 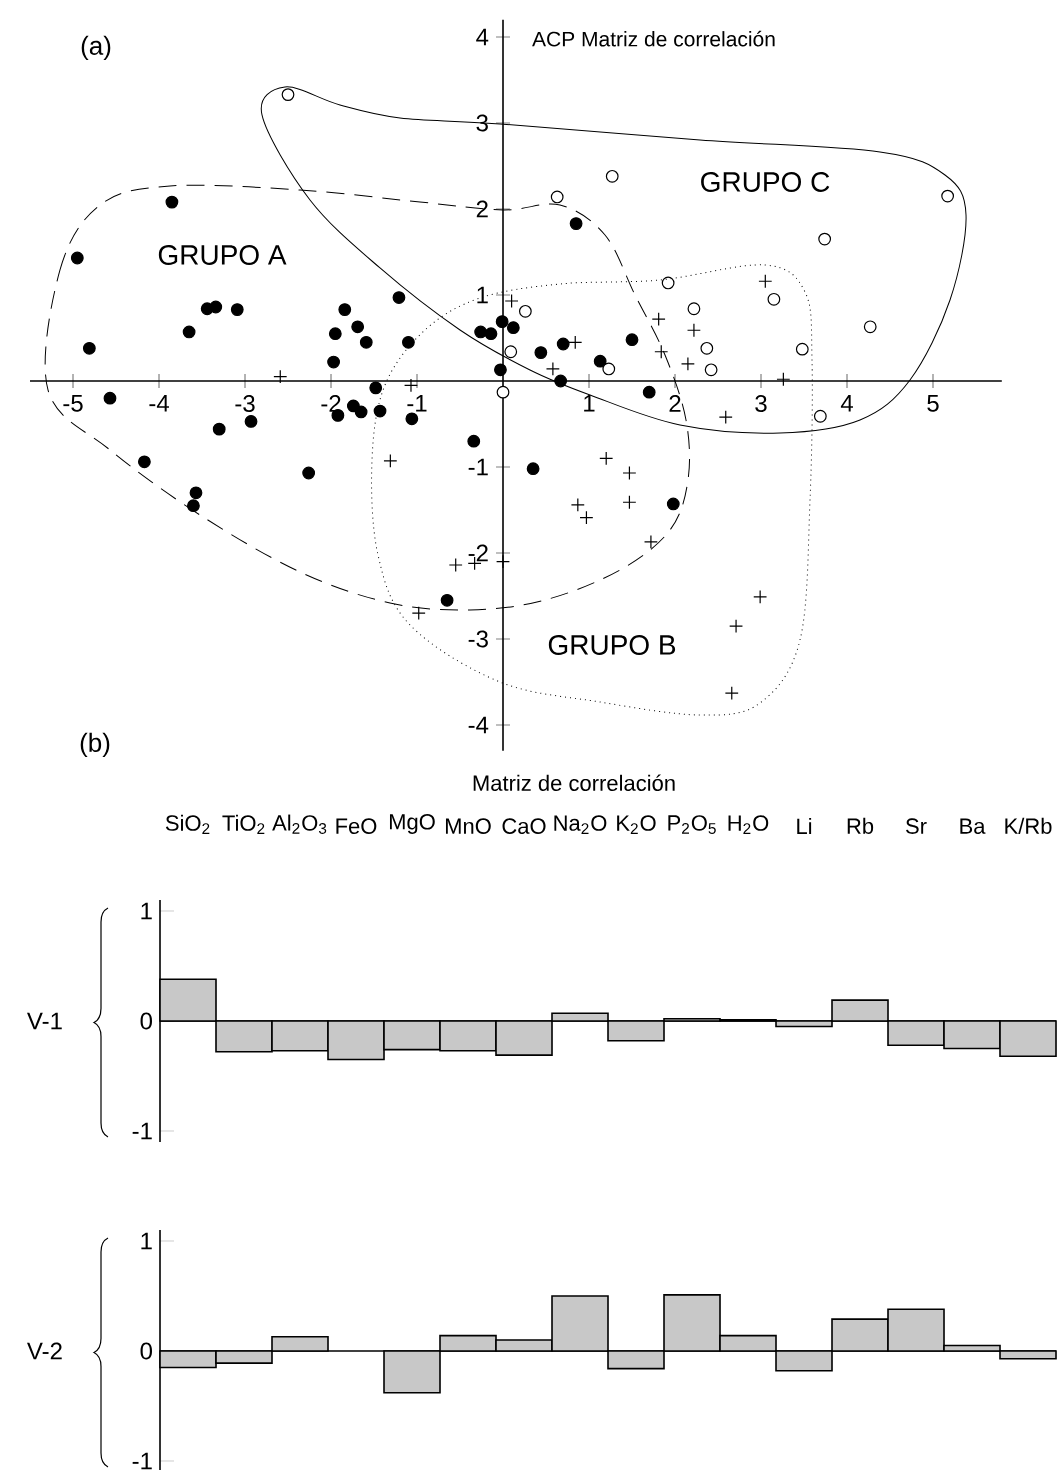 What do you see at coordinates (478, 553) in the screenshot?
I see `y-tick-label: -2` at bounding box center [478, 553].